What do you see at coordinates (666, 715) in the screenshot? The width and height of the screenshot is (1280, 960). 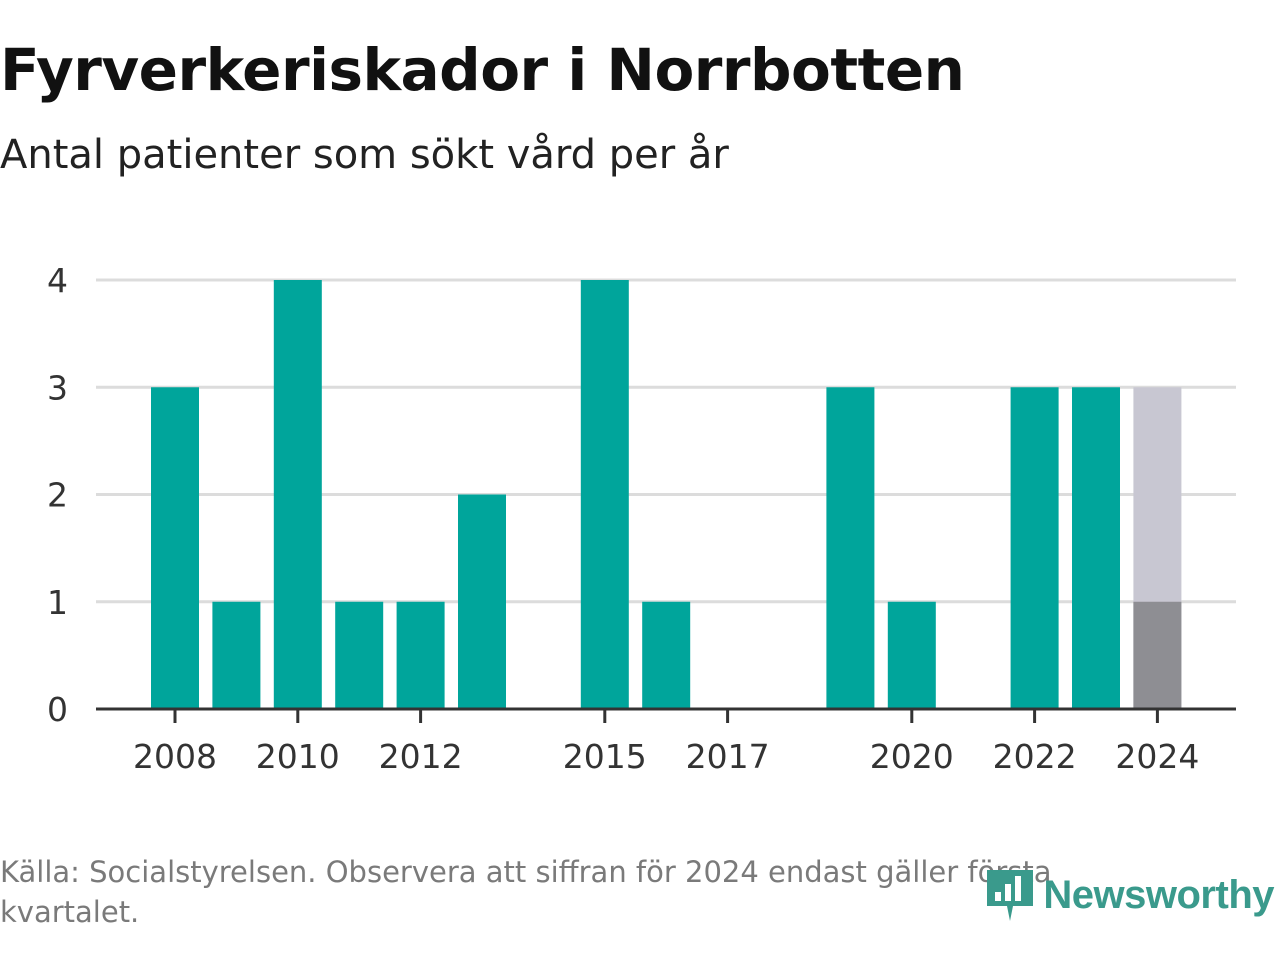 I see `x-axis` at bounding box center [666, 715].